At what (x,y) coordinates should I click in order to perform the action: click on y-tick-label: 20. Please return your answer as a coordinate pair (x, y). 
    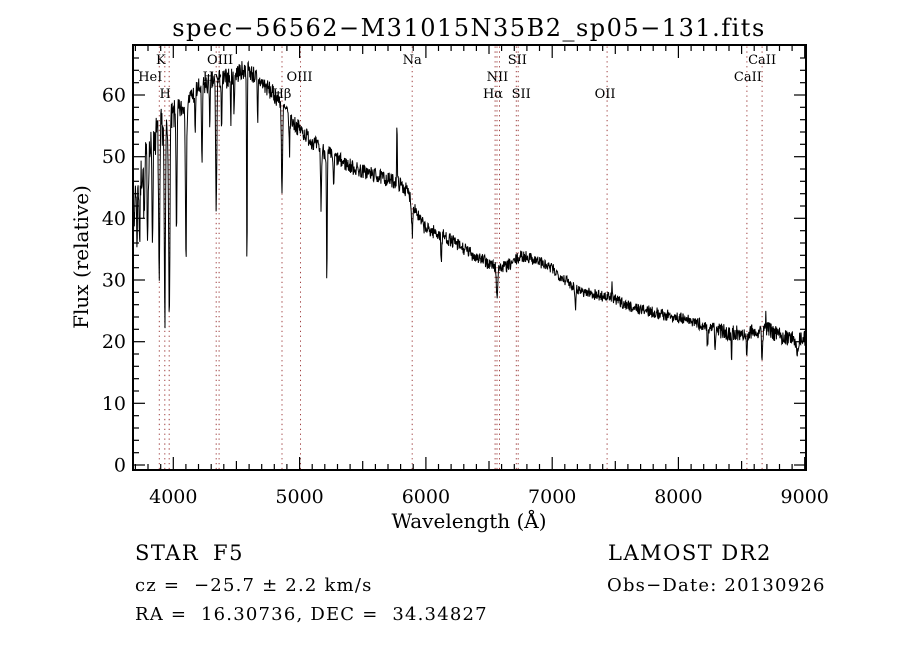
    Looking at the image, I should click on (114, 342).